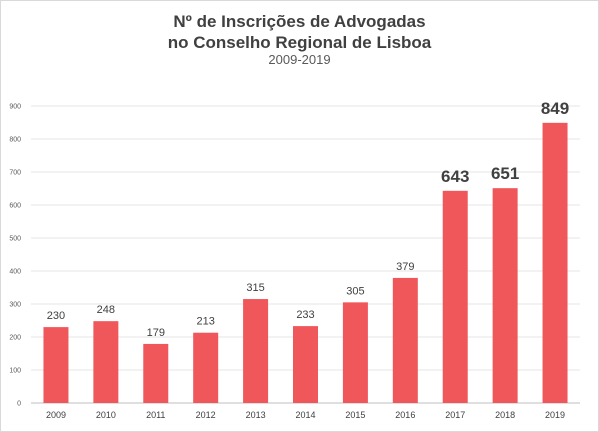 This screenshot has height=432, width=599. What do you see at coordinates (355, 415) in the screenshot?
I see `x-tick-label: 2015` at bounding box center [355, 415].